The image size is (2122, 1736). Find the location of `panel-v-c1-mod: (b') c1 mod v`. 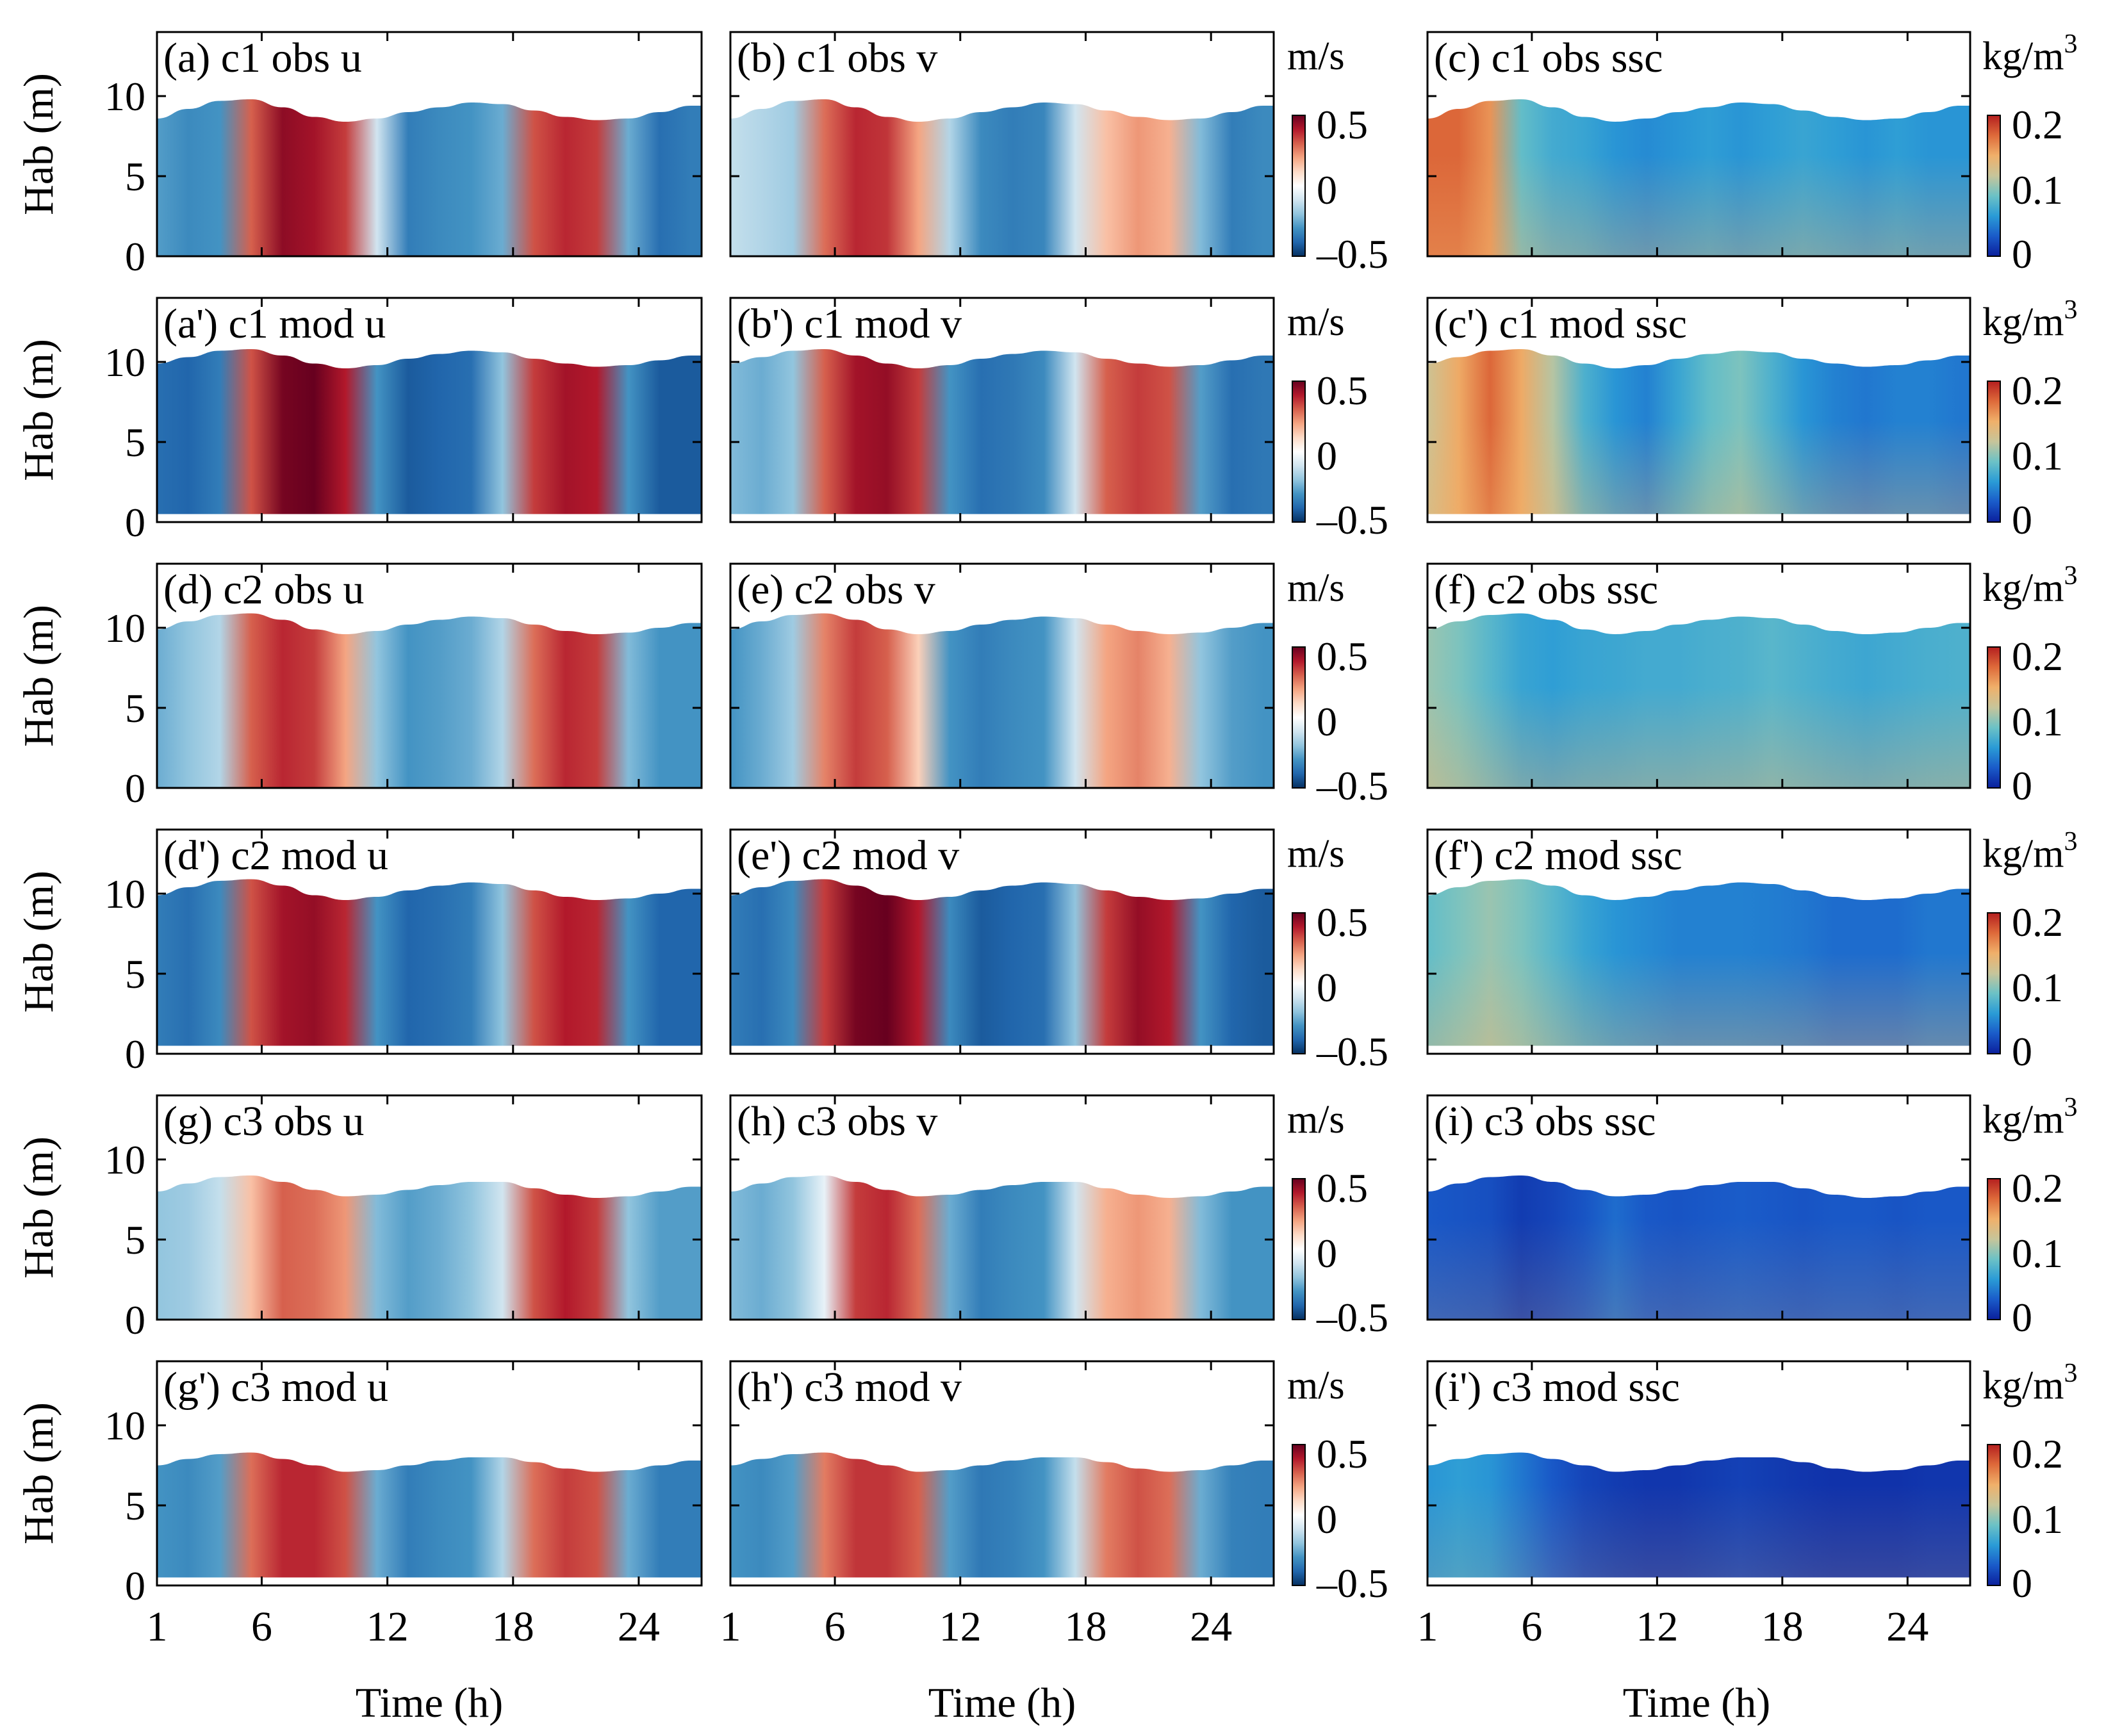

panel-v-c1-mod: (b') c1 mod v is located at coordinates (1002, 410).